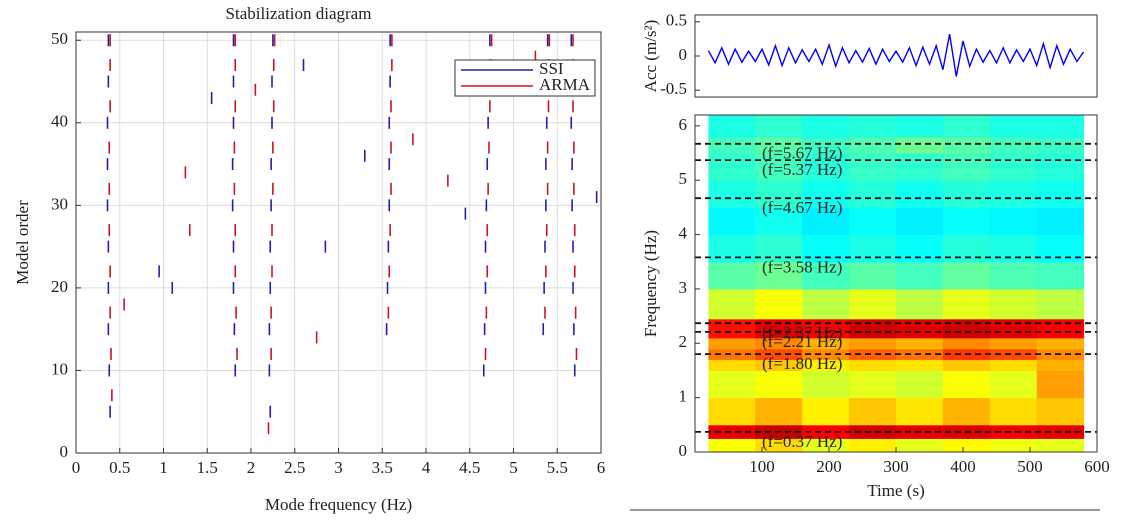 This screenshot has height=527, width=1122. What do you see at coordinates (119, 467) in the screenshot?
I see `x-tick-label: 0.5` at bounding box center [119, 467].